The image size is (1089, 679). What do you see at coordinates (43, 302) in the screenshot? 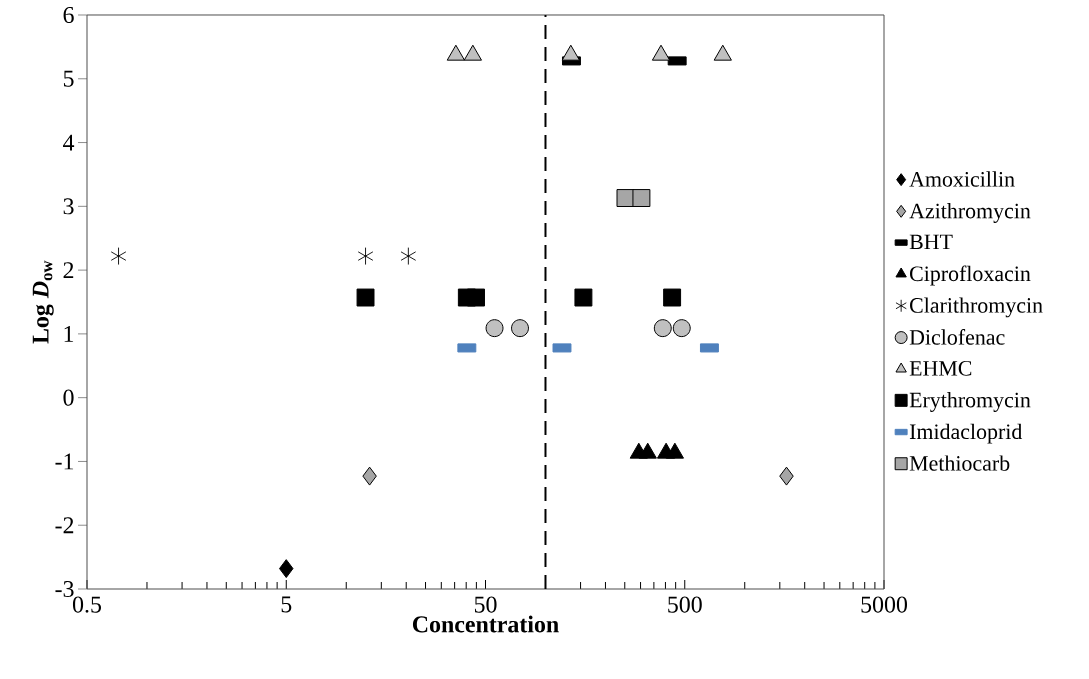
I see `y-axis-title: Log D$_{ow}$` at bounding box center [43, 302].